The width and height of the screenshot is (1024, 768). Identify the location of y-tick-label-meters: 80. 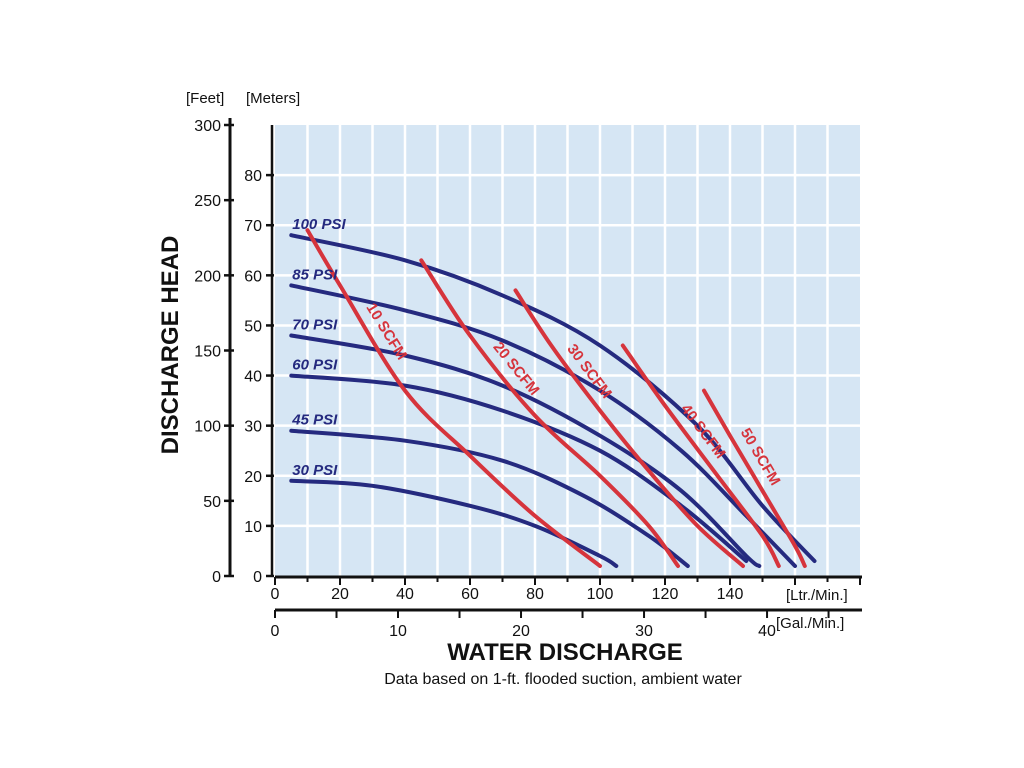
(253, 176).